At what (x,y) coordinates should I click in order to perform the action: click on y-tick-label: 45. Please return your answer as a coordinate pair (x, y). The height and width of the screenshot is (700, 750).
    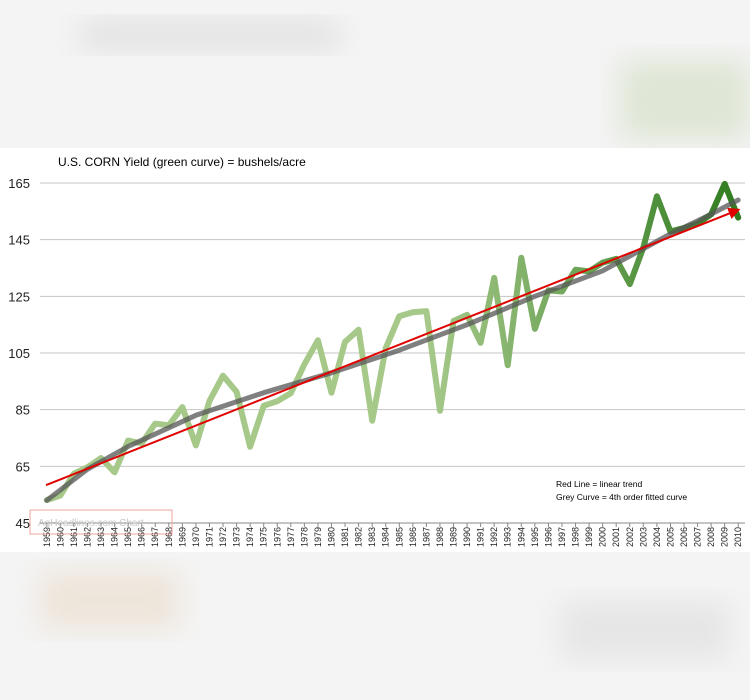
    Looking at the image, I should click on (23, 523).